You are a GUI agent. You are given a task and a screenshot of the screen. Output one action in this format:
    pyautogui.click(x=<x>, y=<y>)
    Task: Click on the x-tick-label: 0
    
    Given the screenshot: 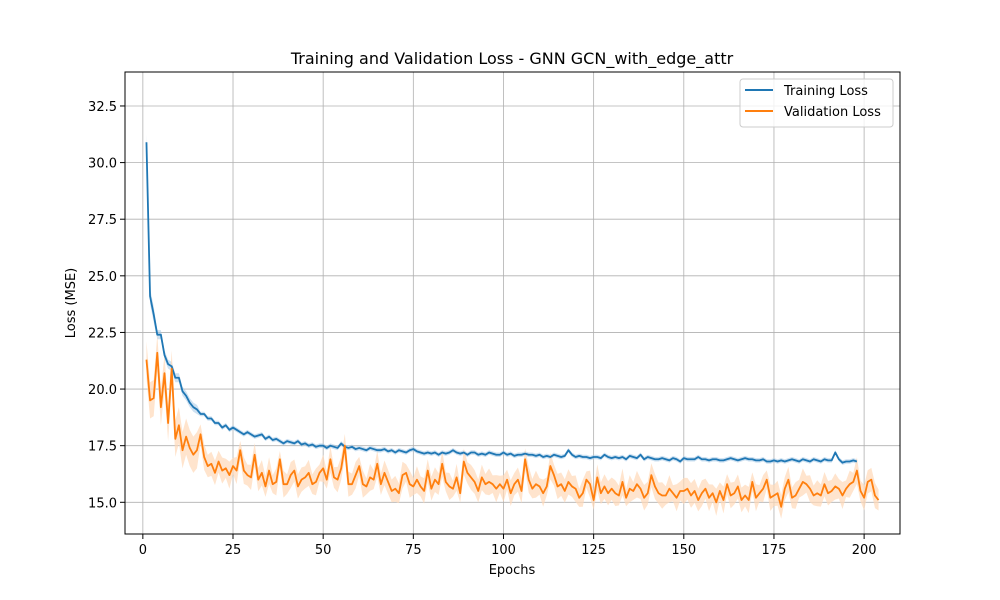 What is the action you would take?
    pyautogui.click(x=143, y=550)
    